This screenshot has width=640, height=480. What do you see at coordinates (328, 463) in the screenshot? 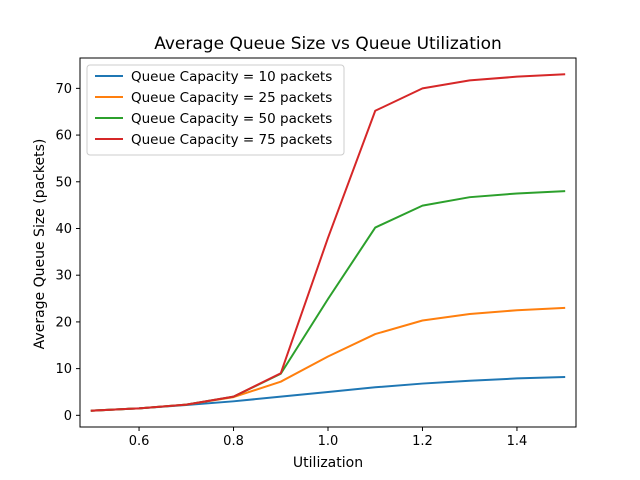
I see `x-axis-label: Utilization` at bounding box center [328, 463].